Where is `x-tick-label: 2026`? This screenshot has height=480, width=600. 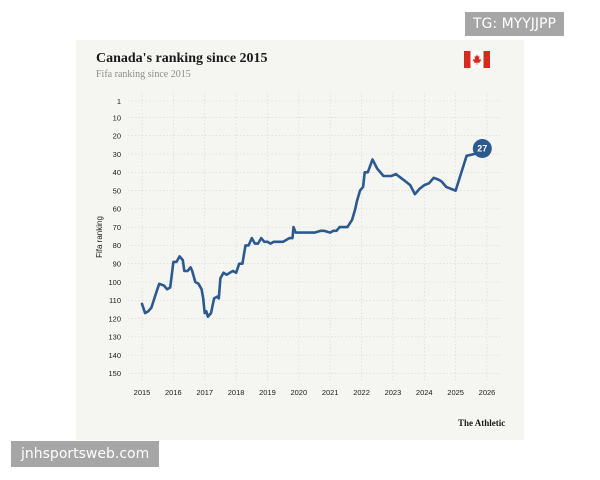
x-tick-label: 2026 is located at coordinates (487, 392).